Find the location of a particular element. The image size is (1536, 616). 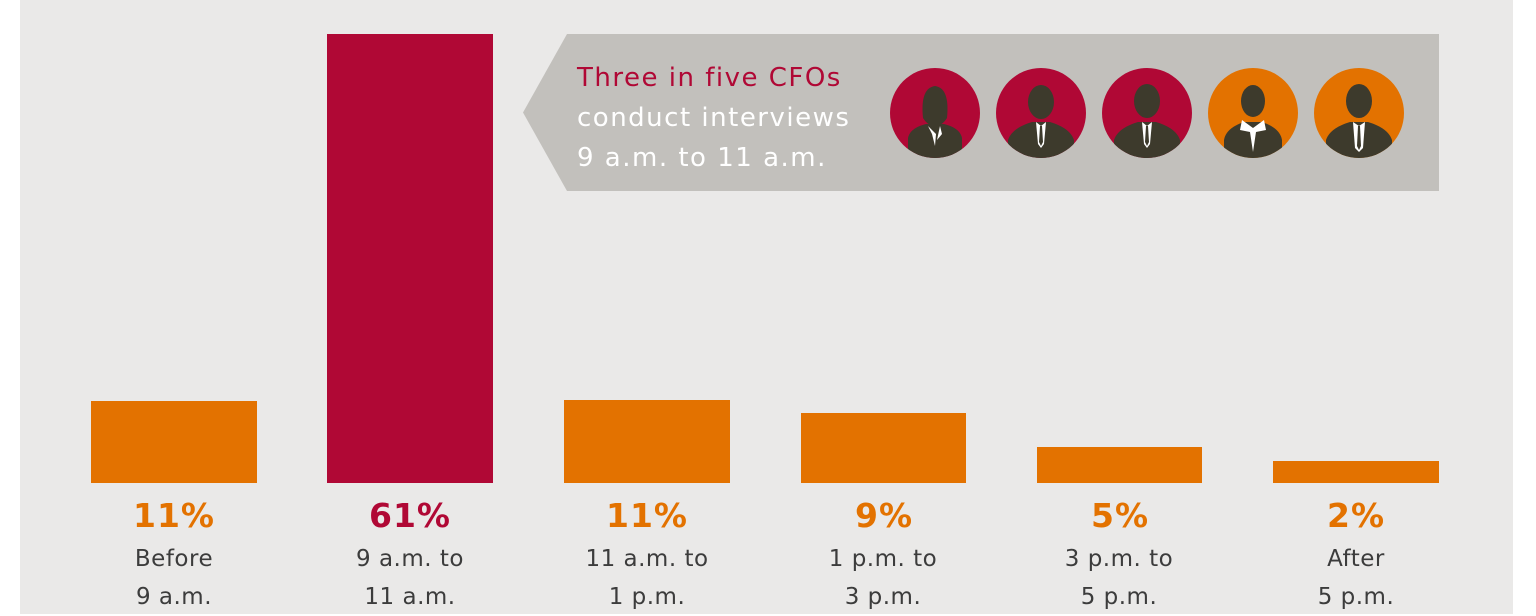

category-label: 1 p.m. to 3 p.m. is located at coordinates (883, 578).